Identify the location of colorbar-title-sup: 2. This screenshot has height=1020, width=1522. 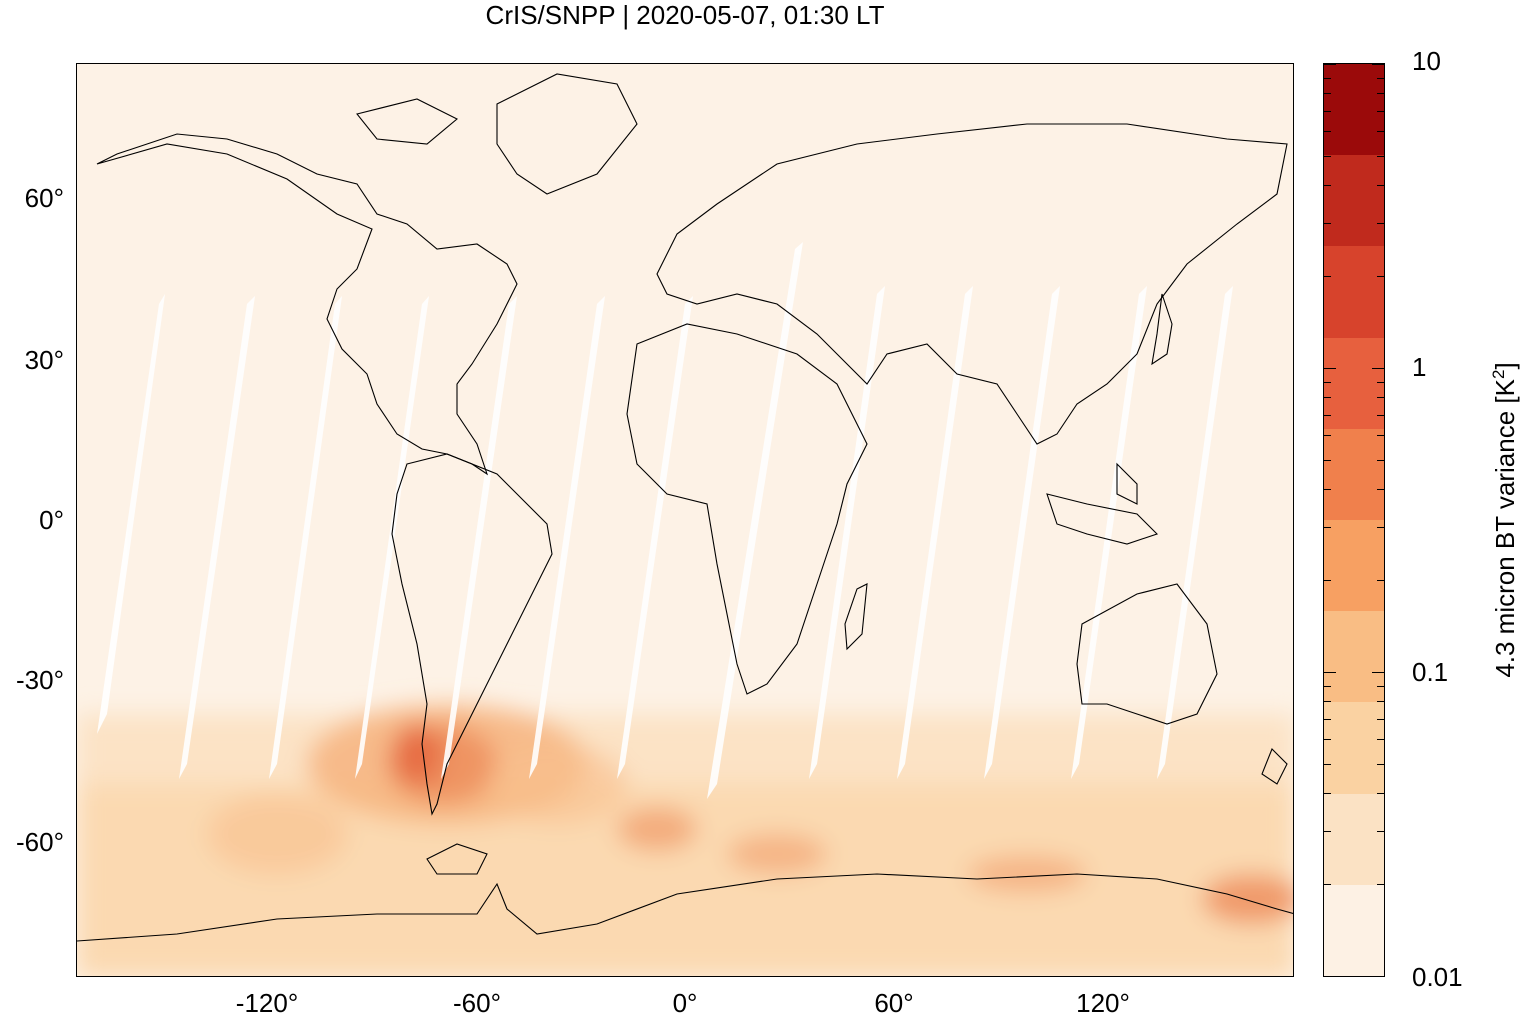
(1499, 374).